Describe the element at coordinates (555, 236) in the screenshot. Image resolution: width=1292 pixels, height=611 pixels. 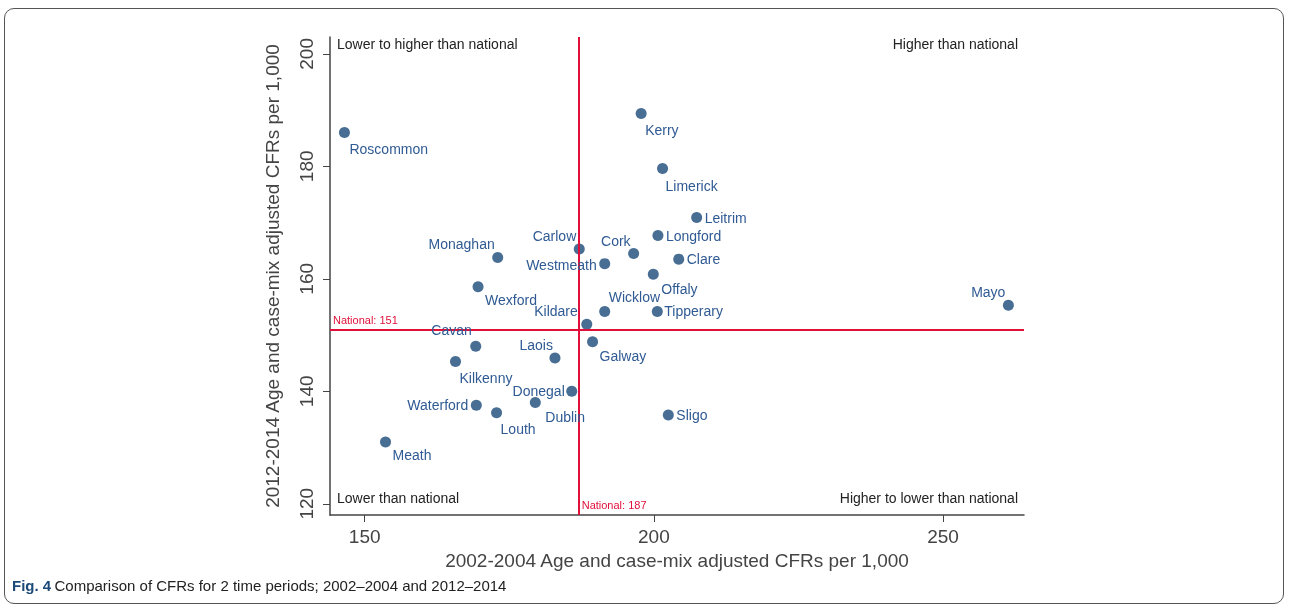
I see `annotation: Carlow` at that location.